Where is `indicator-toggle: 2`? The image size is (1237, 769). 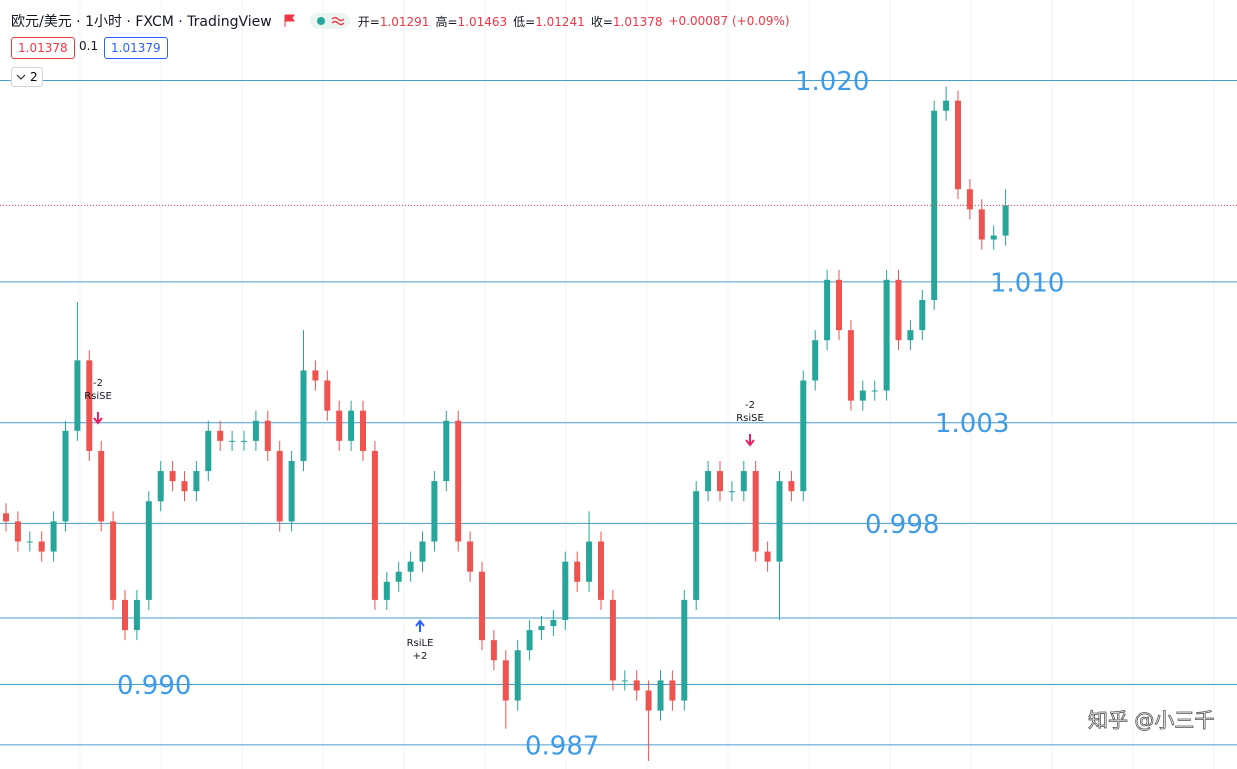 indicator-toggle: 2 is located at coordinates (27, 77).